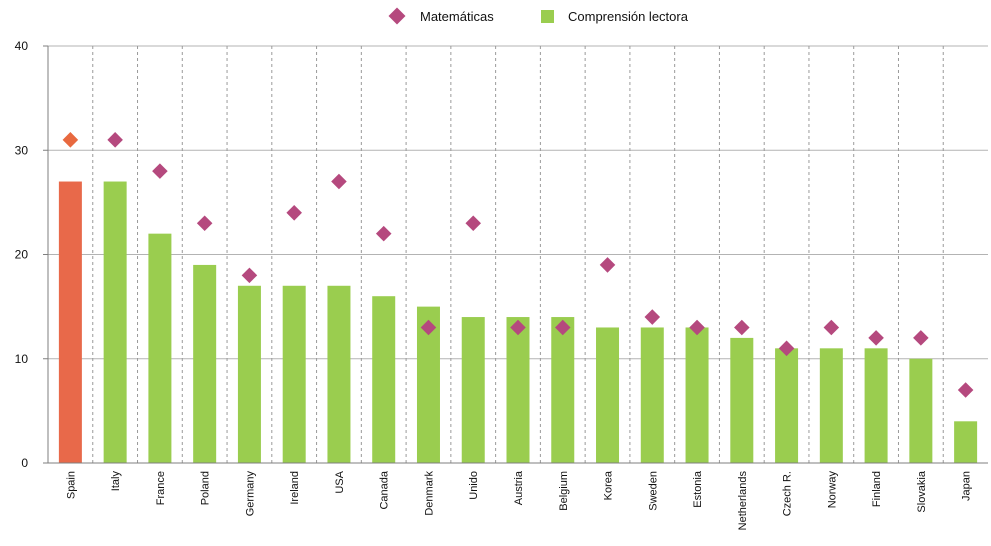 The height and width of the screenshot is (546, 991). What do you see at coordinates (922, 491) in the screenshot?
I see `category-label-slovakia: Slovakia` at bounding box center [922, 491].